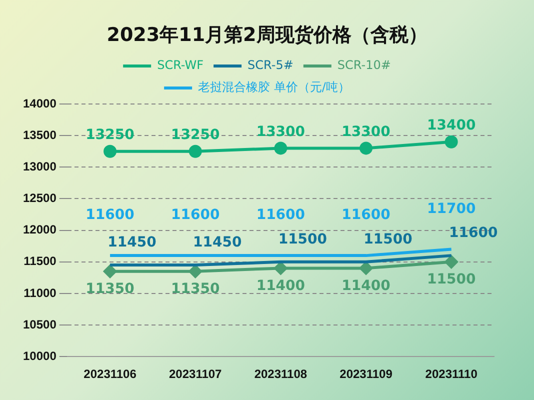 The width and height of the screenshot is (534, 400). What do you see at coordinates (271, 65) in the screenshot?
I see `legend-label: SCR-5#` at bounding box center [271, 65].